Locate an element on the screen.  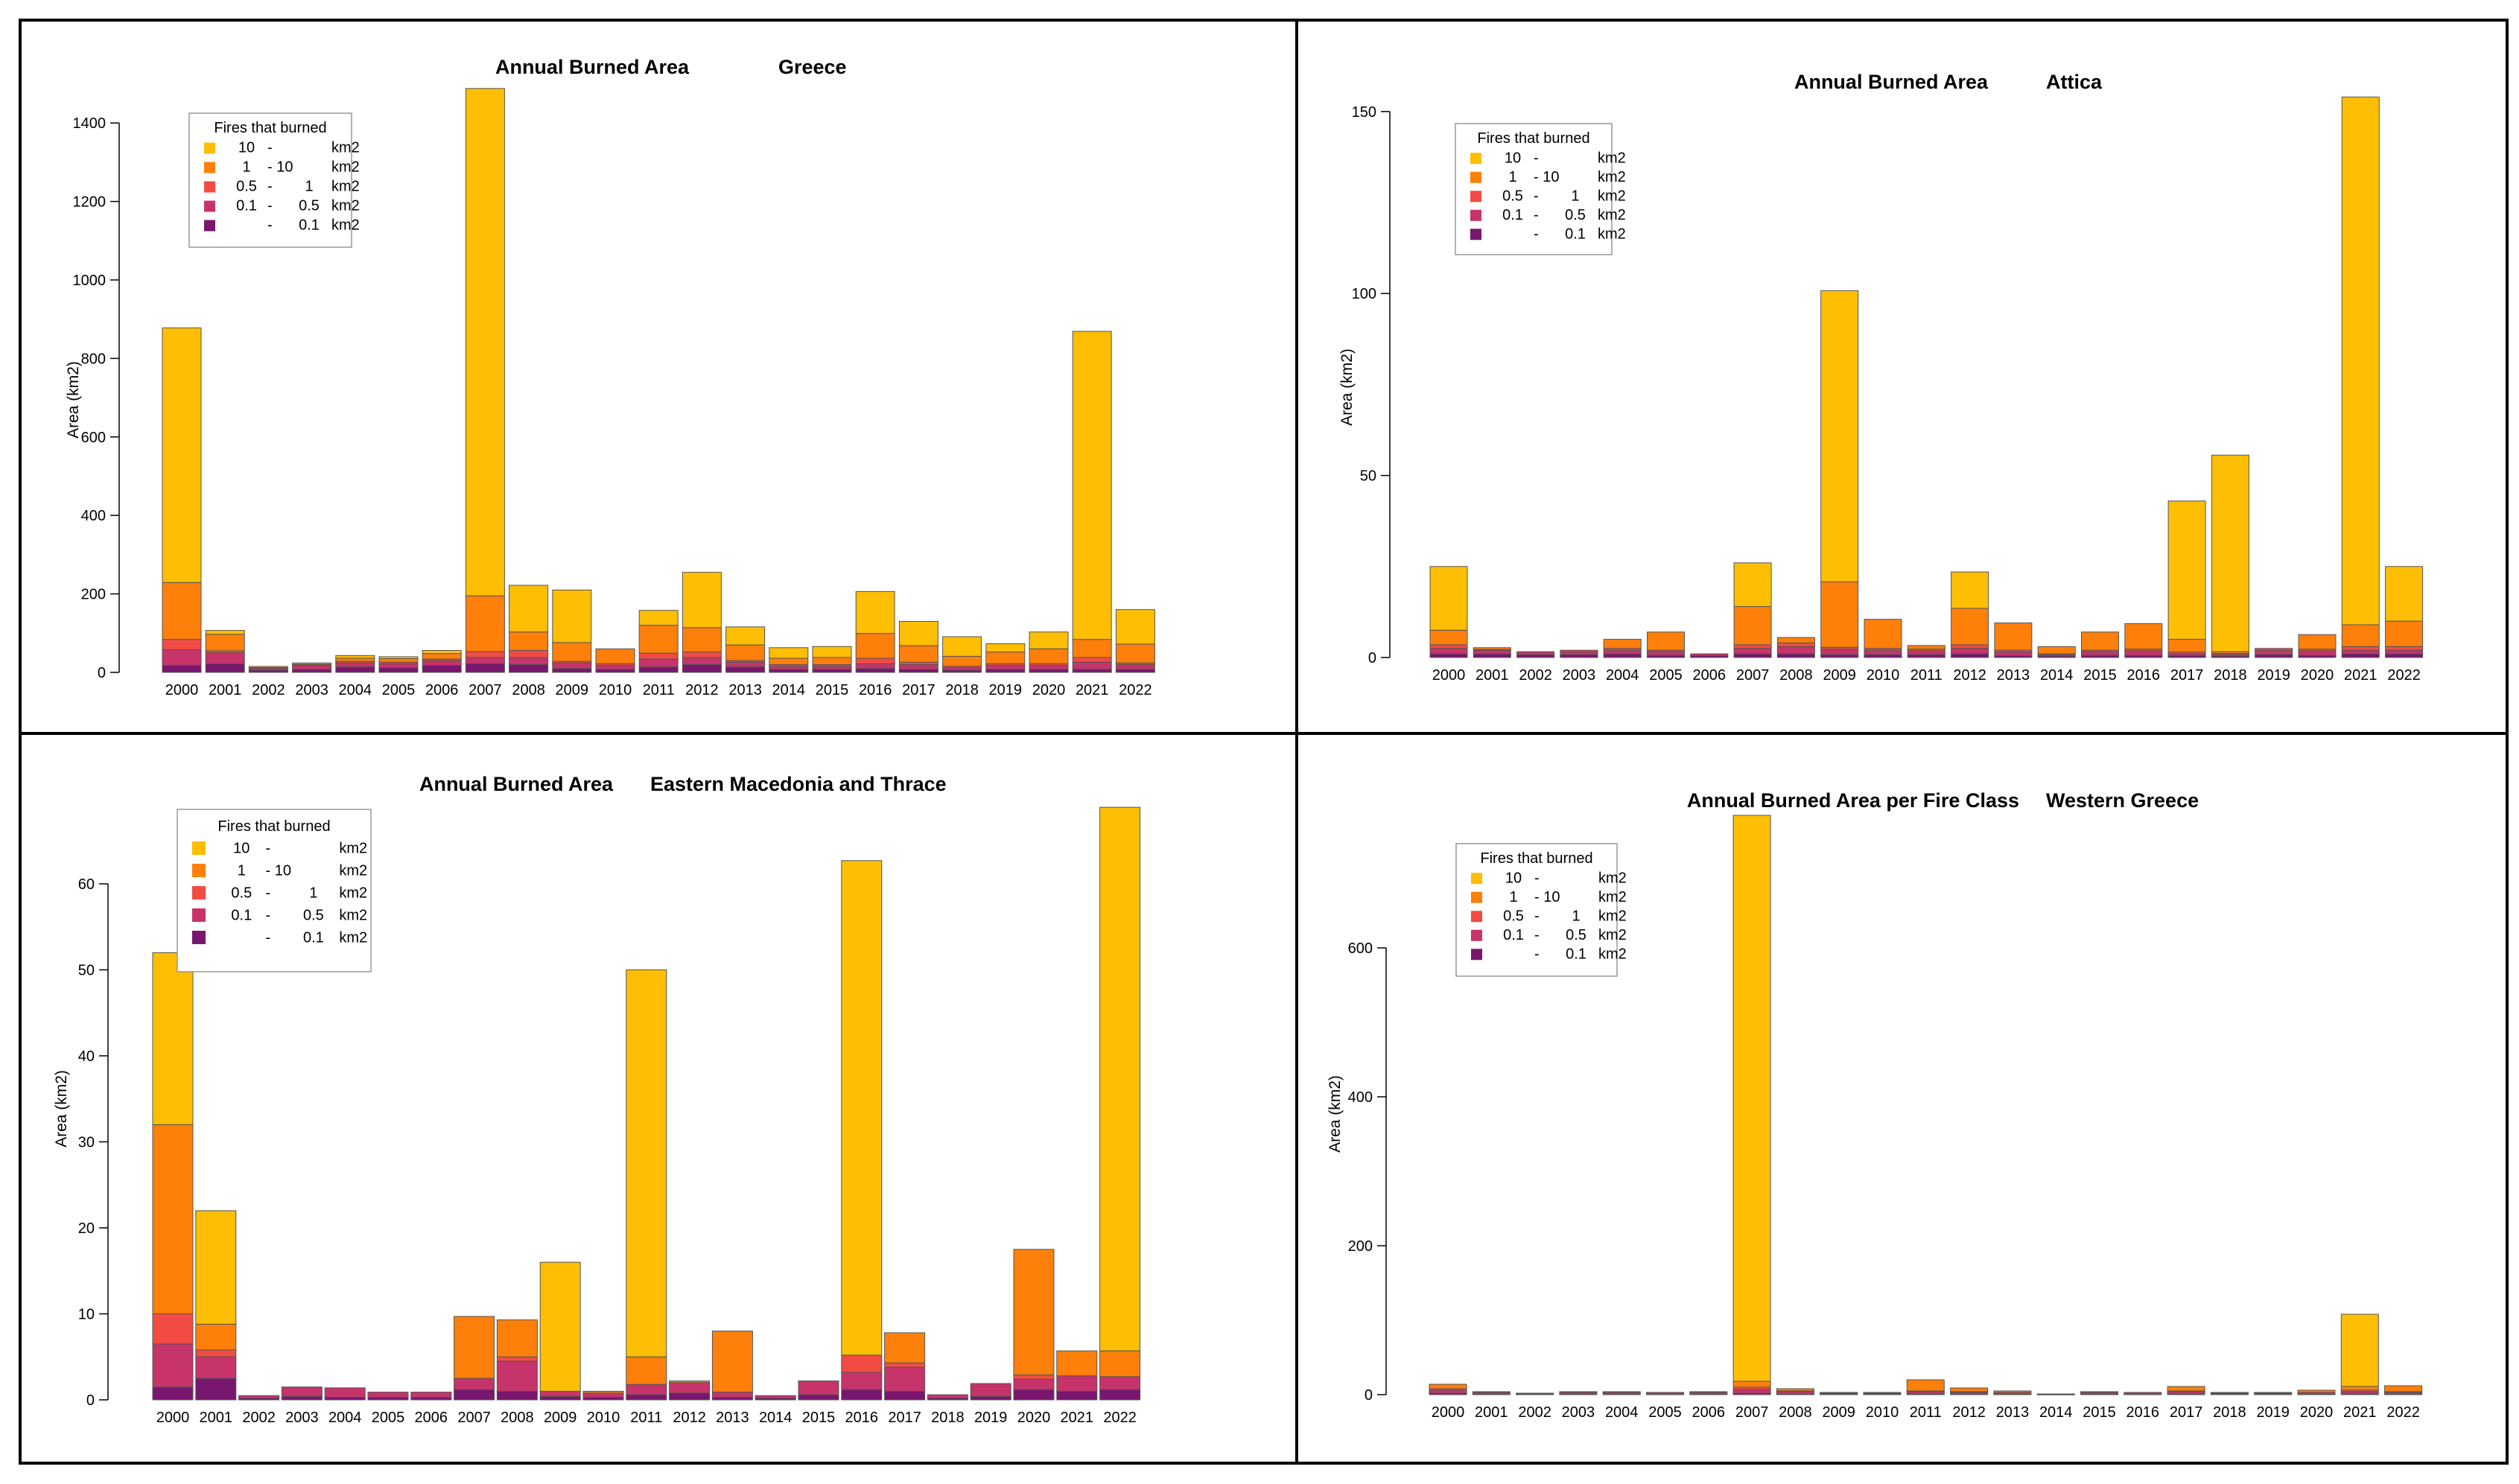
y-tick-label: 800 is located at coordinates (93, 359).